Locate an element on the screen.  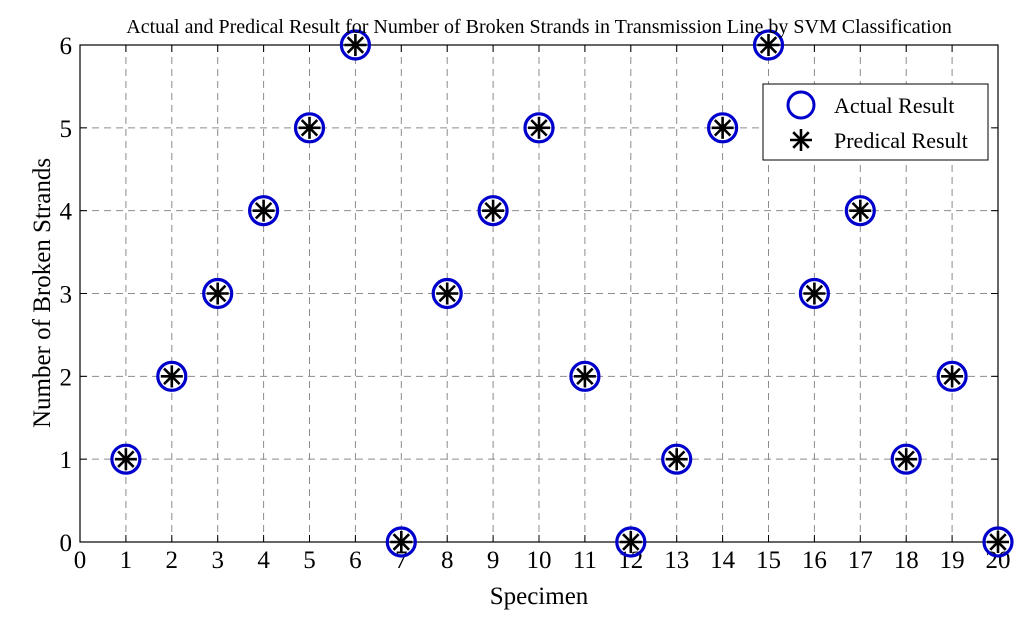
y-tick-label: 1 is located at coordinates (66, 460).